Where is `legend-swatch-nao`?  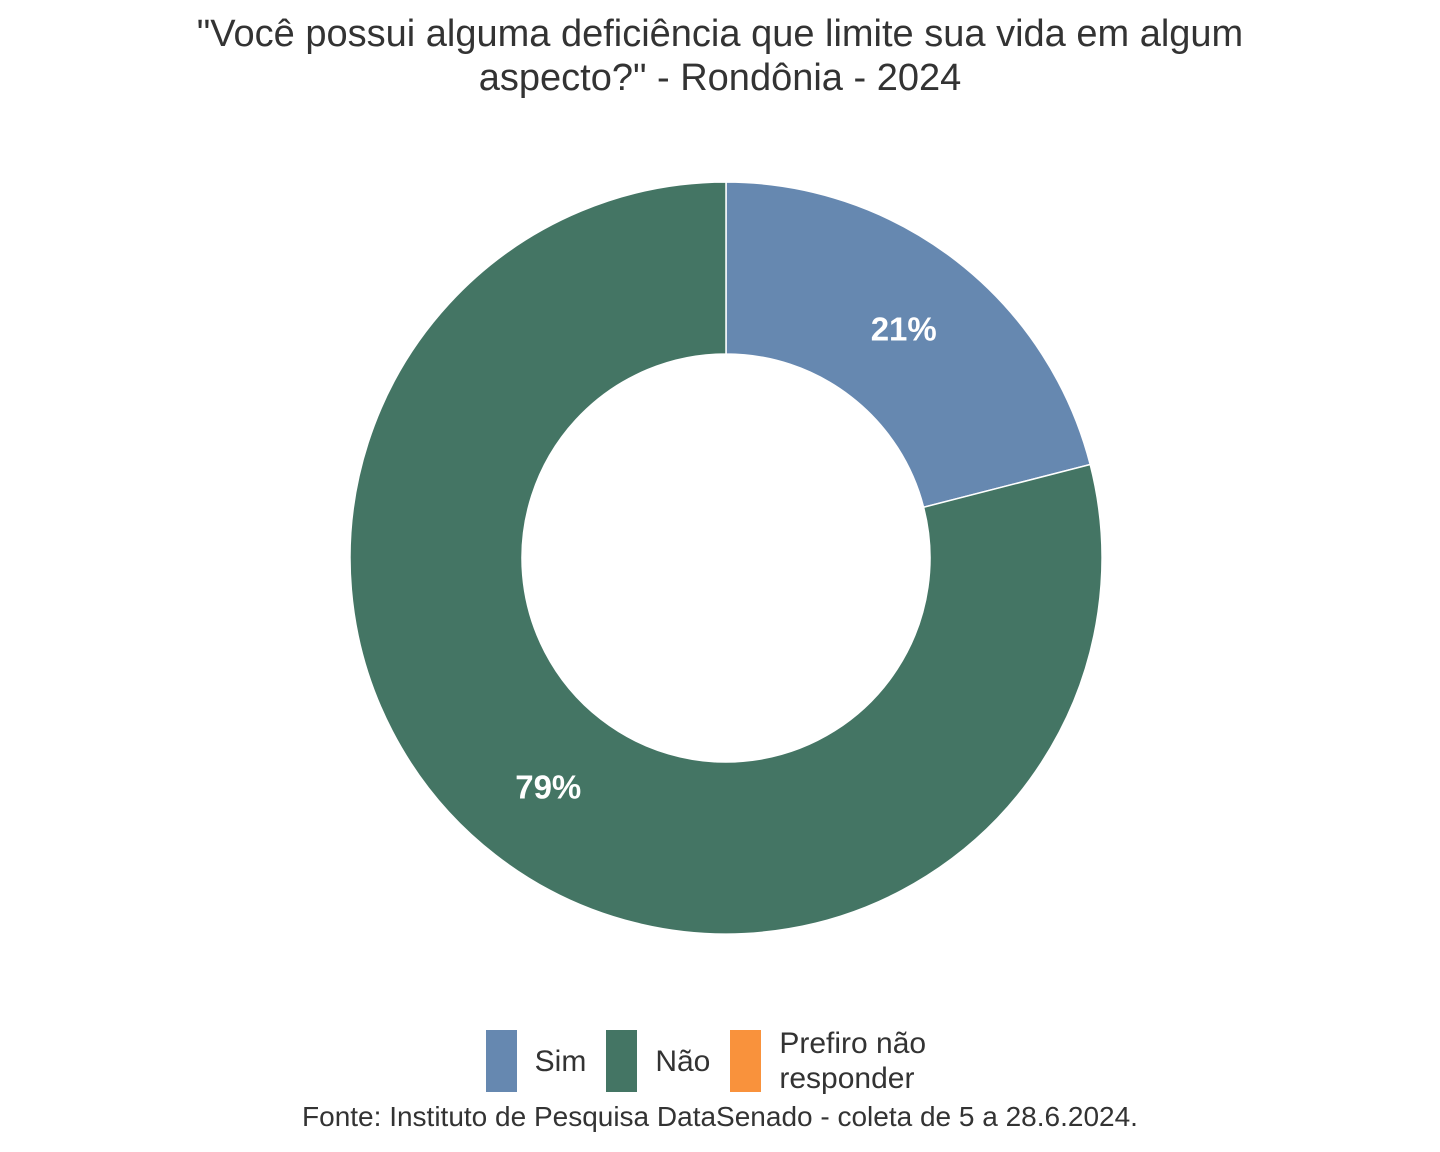
legend-swatch-nao is located at coordinates (622, 1061).